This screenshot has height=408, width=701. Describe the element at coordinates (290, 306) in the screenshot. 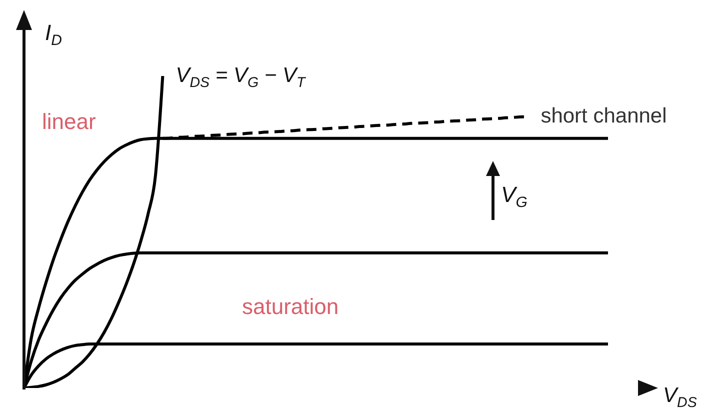

I see `annotation: saturation` at that location.